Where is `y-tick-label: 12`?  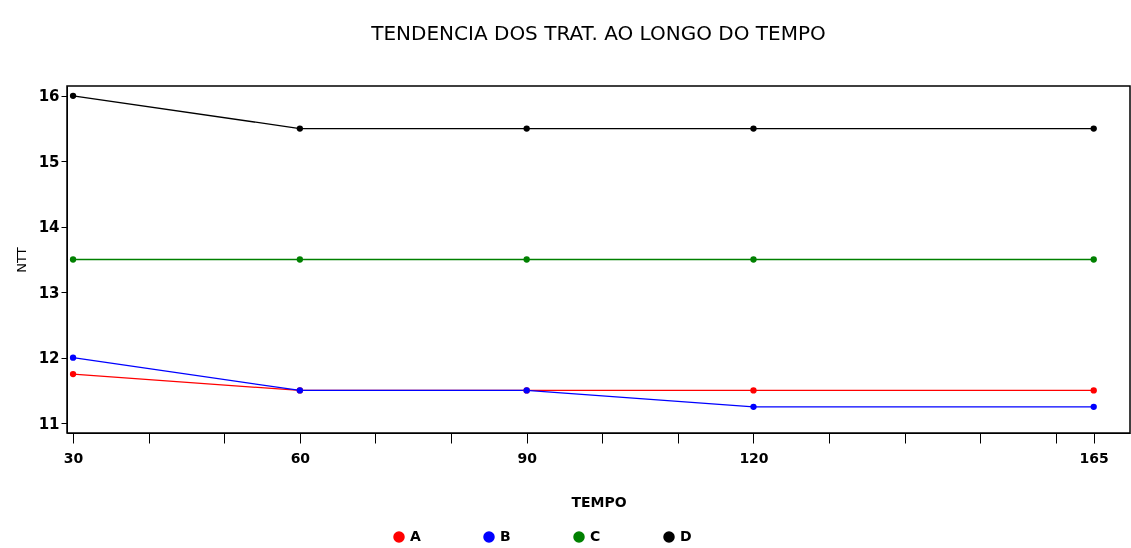
y-tick-label: 12 is located at coordinates (49, 358).